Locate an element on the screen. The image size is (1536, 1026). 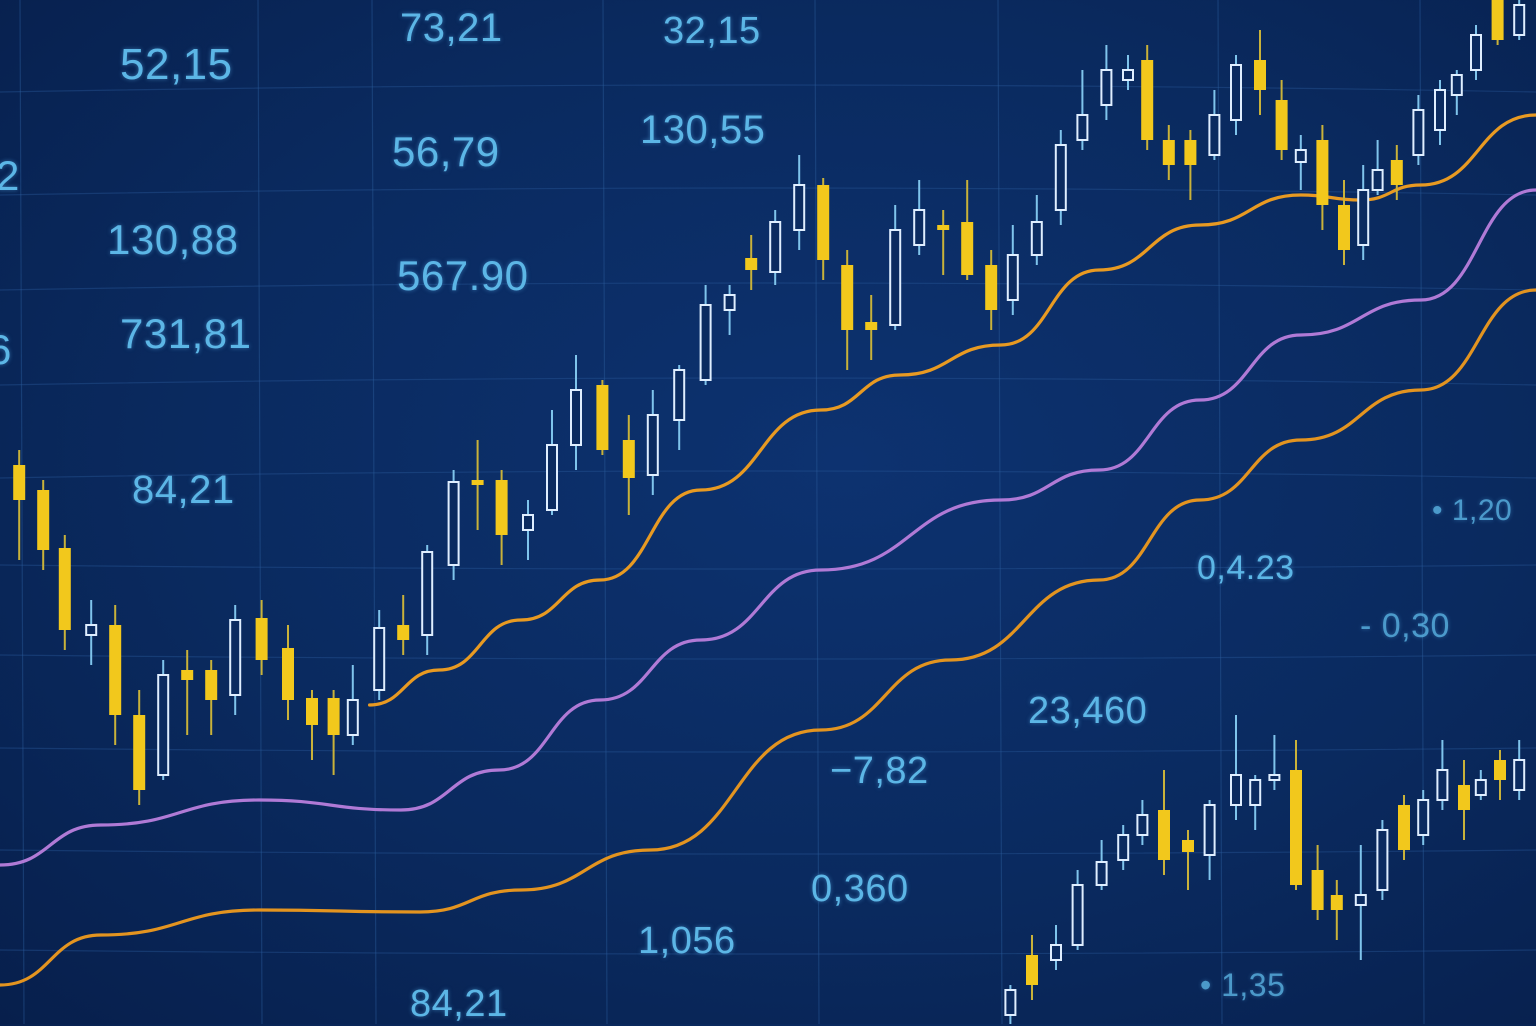
value-label: 2 is located at coordinates (10, 175).